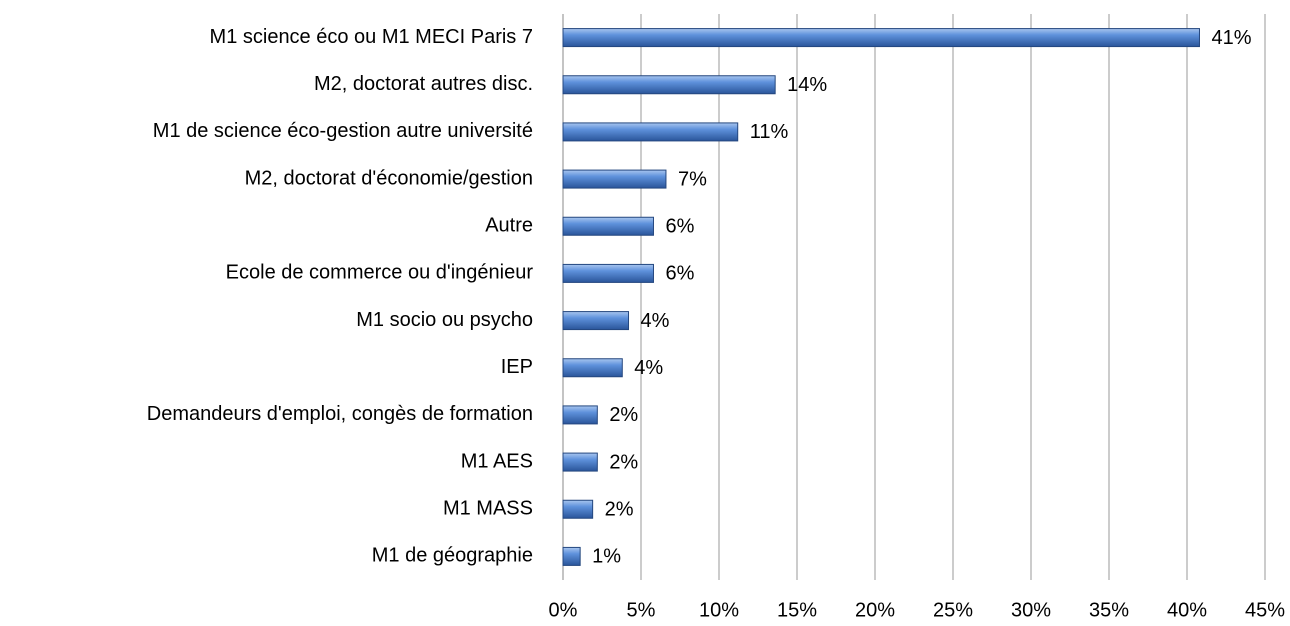 The width and height of the screenshot is (1290, 626). What do you see at coordinates (509, 226) in the screenshot?
I see `y-tick-label: Autre` at bounding box center [509, 226].